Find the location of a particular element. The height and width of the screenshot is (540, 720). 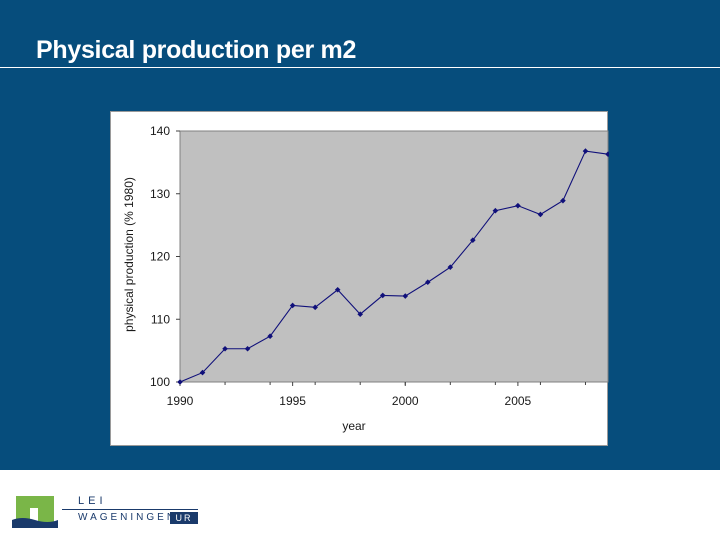

y-tick-label: 130 is located at coordinates (160, 194).